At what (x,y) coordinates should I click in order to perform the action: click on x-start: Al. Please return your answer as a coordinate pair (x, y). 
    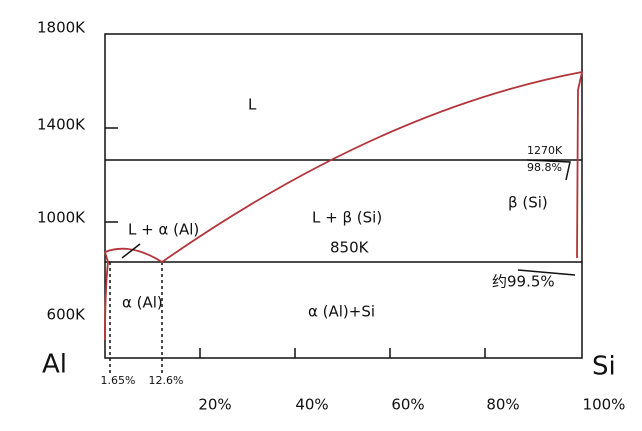
    Looking at the image, I should click on (54, 365).